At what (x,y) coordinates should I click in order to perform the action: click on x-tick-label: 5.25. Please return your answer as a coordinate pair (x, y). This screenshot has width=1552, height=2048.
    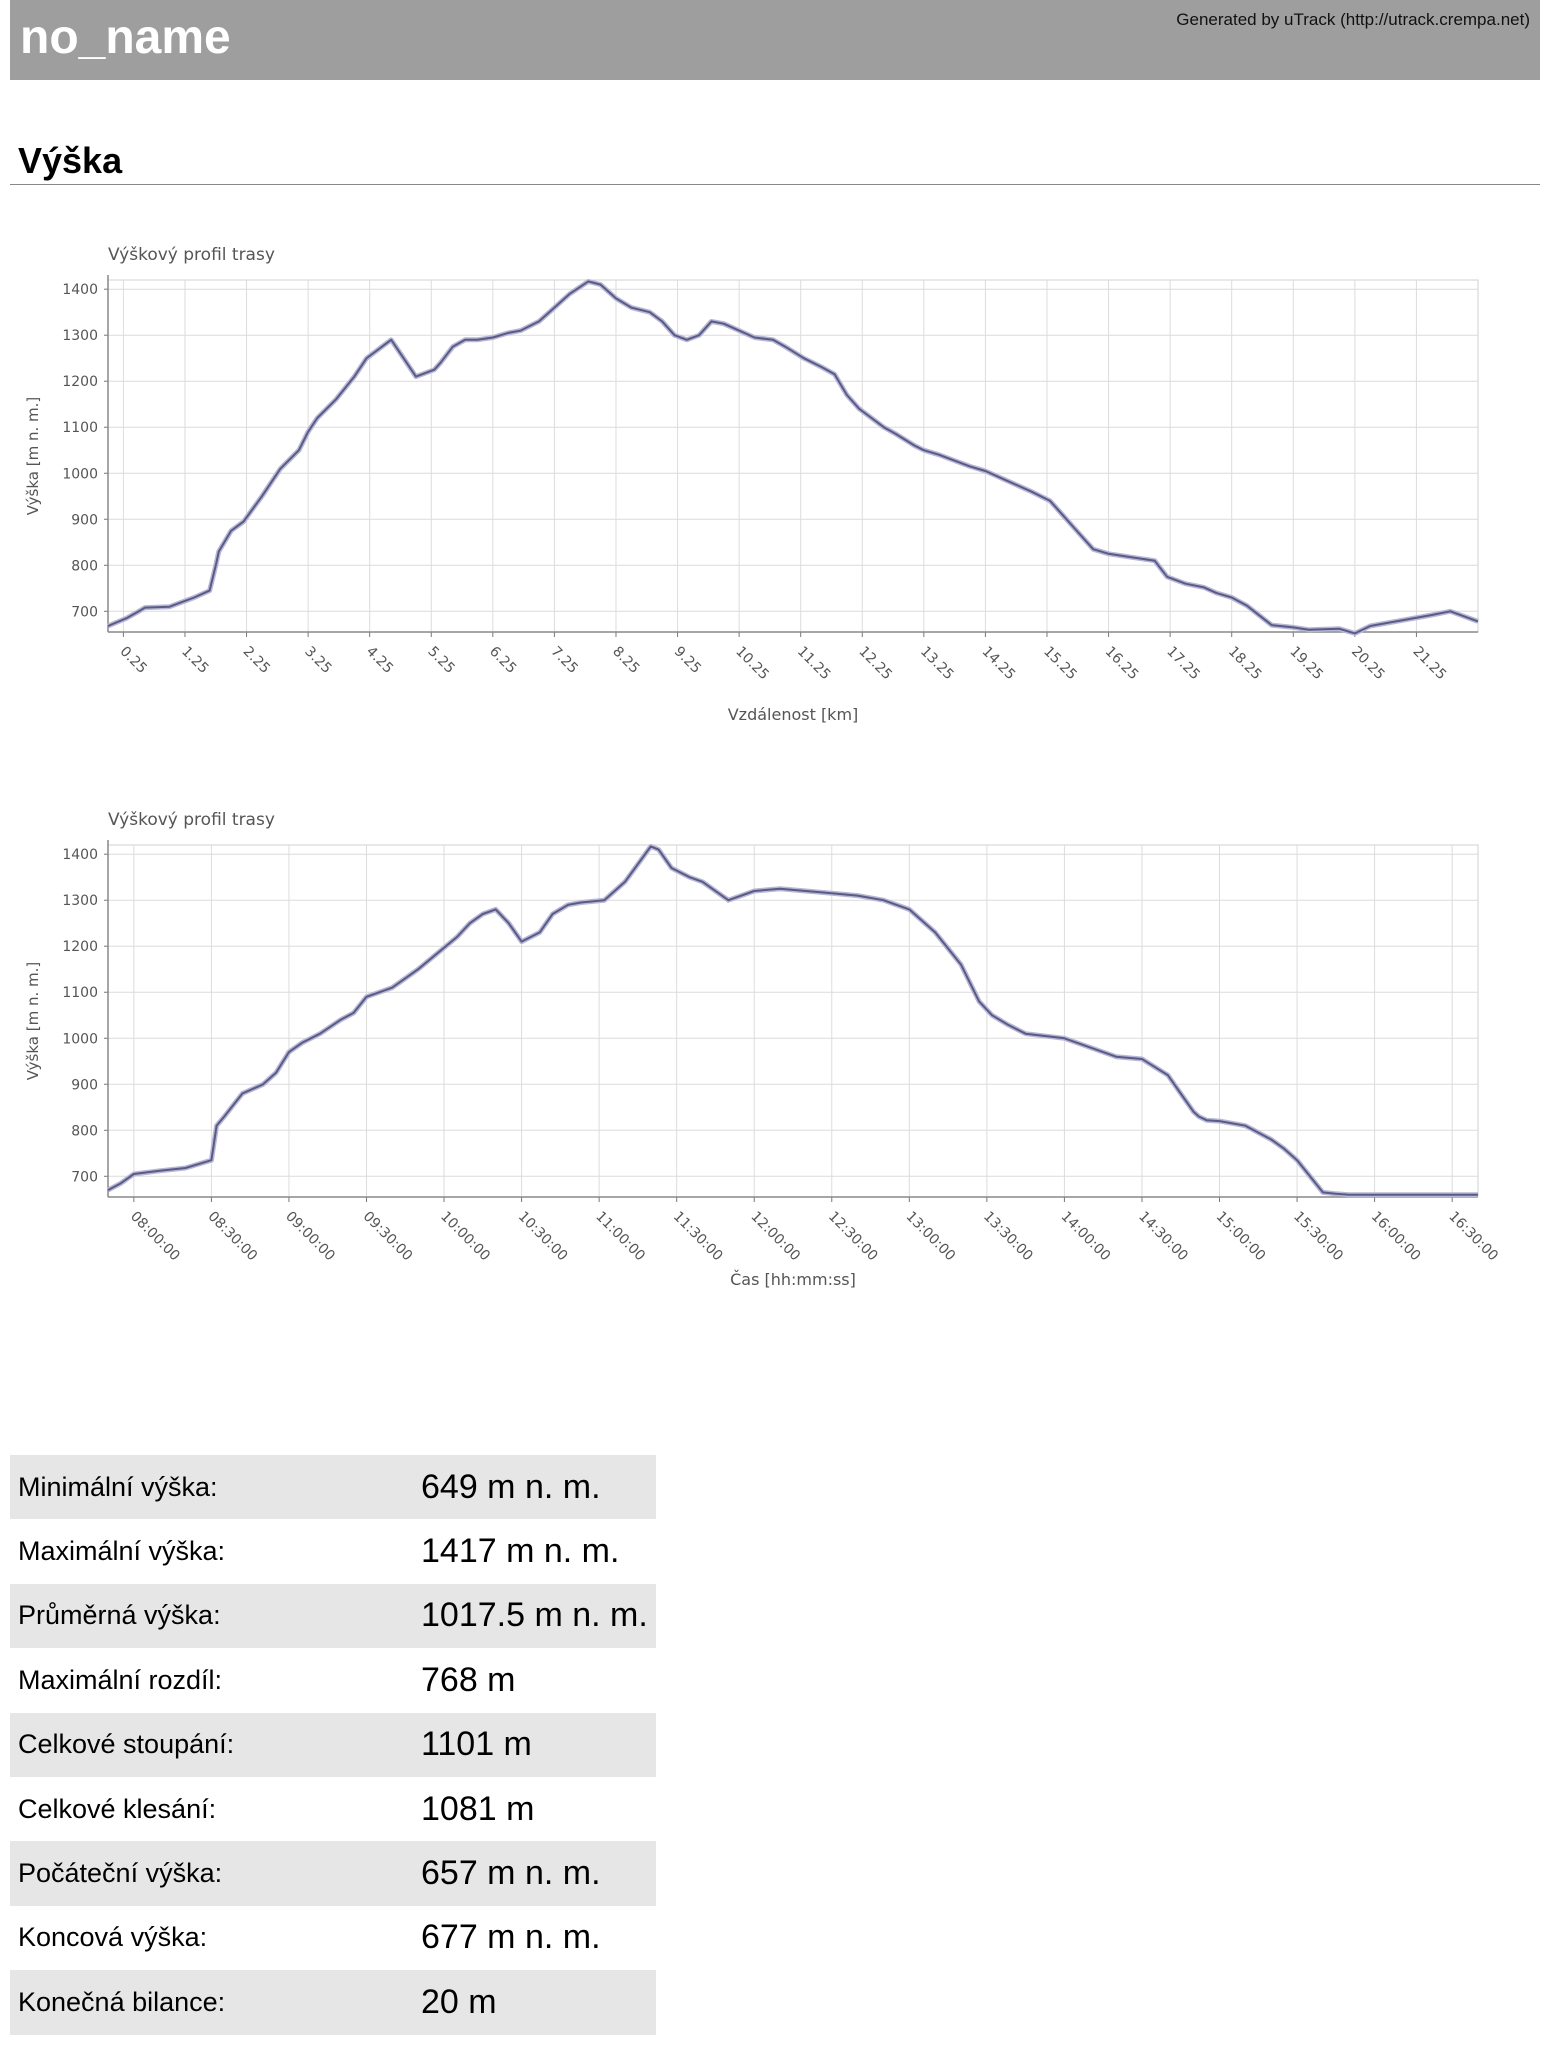
    Looking at the image, I should click on (440, 660).